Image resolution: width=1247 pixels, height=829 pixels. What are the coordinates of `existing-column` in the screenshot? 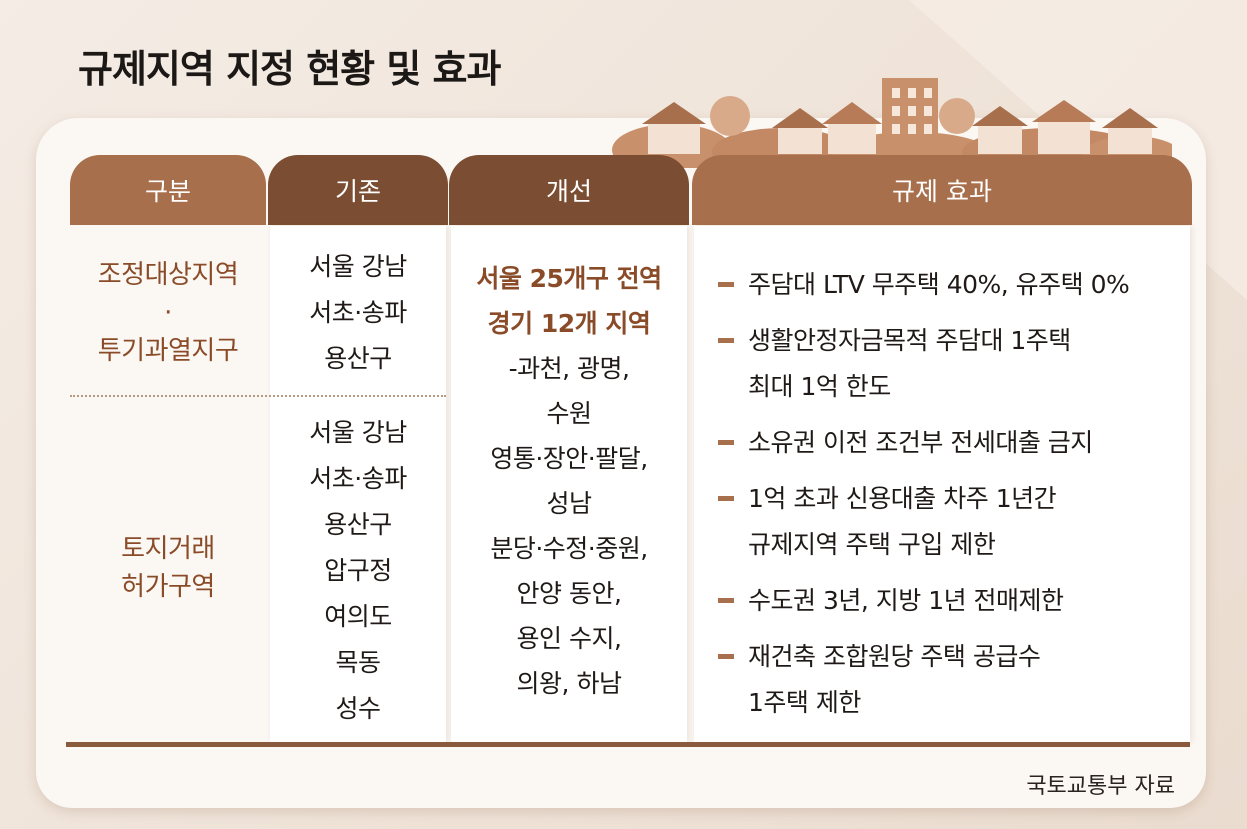 It's located at (358, 484).